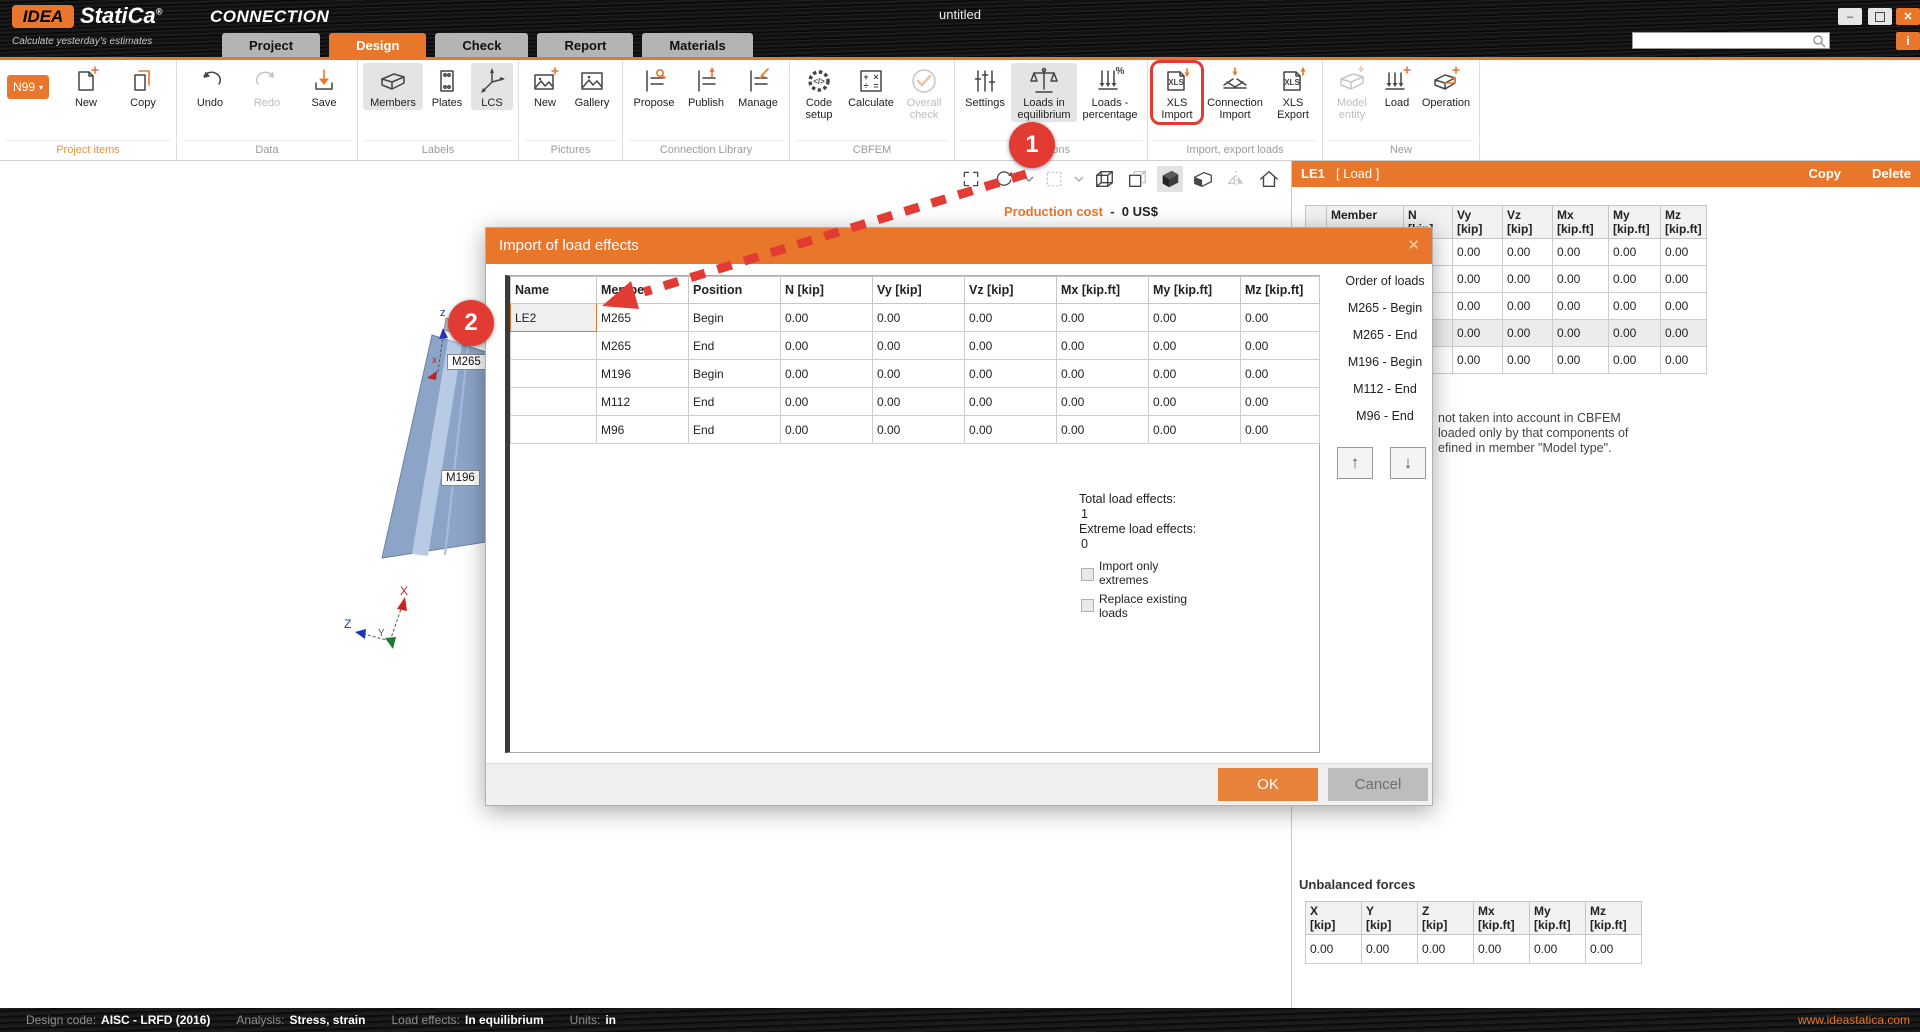  What do you see at coordinates (1908, 41) in the screenshot?
I see `info-button: i` at bounding box center [1908, 41].